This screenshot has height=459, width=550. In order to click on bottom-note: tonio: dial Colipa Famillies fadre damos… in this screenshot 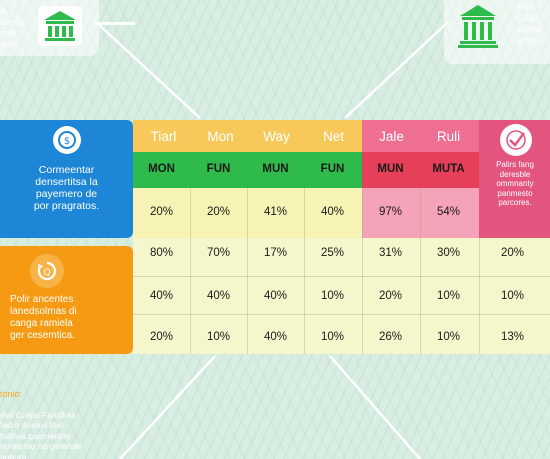, I will do `click(54, 418)`.